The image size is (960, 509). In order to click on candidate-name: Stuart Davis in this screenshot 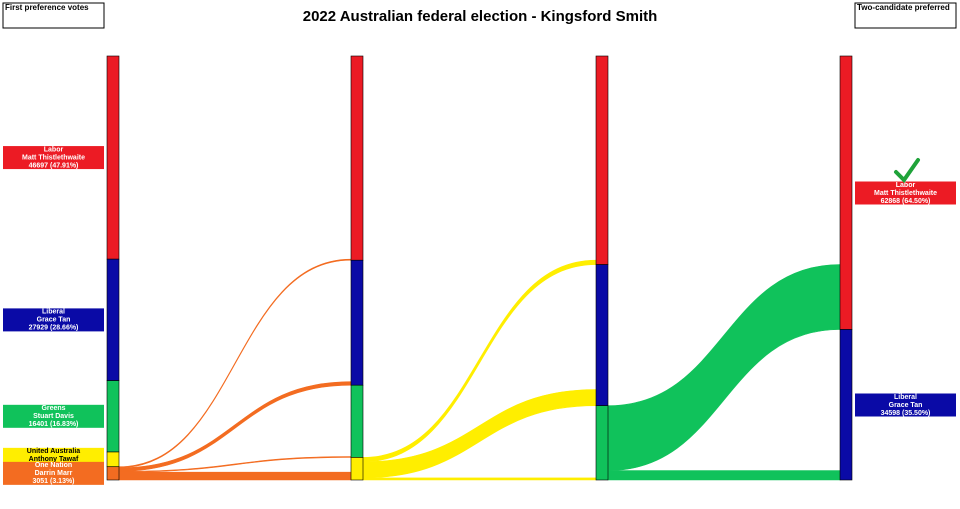, I will do `click(53, 416)`.